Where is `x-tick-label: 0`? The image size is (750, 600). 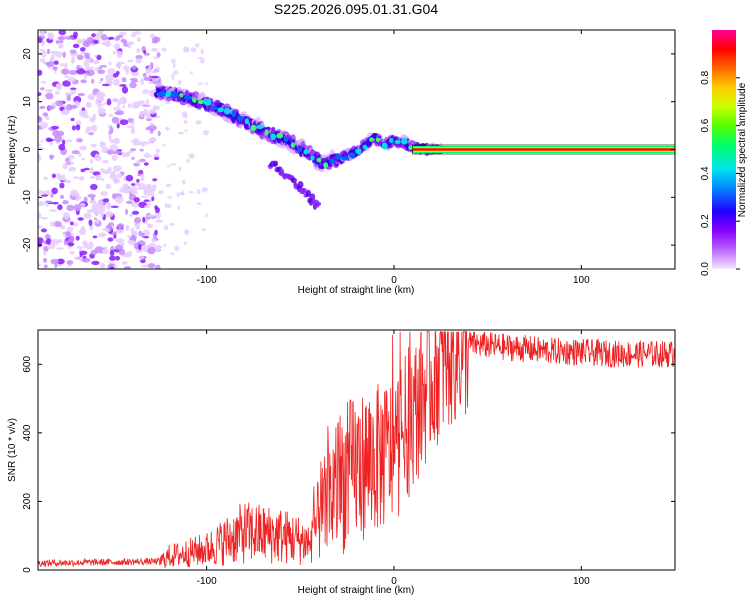
x-tick-label: 0 is located at coordinates (394, 581).